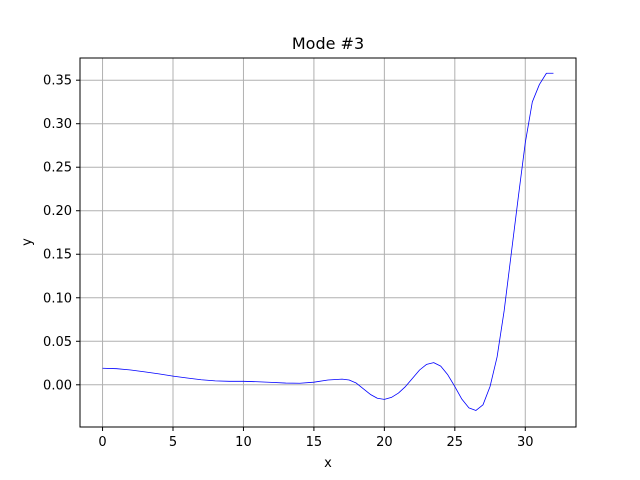  Describe the element at coordinates (455, 442) in the screenshot. I see `x-tick-label: 25` at that location.